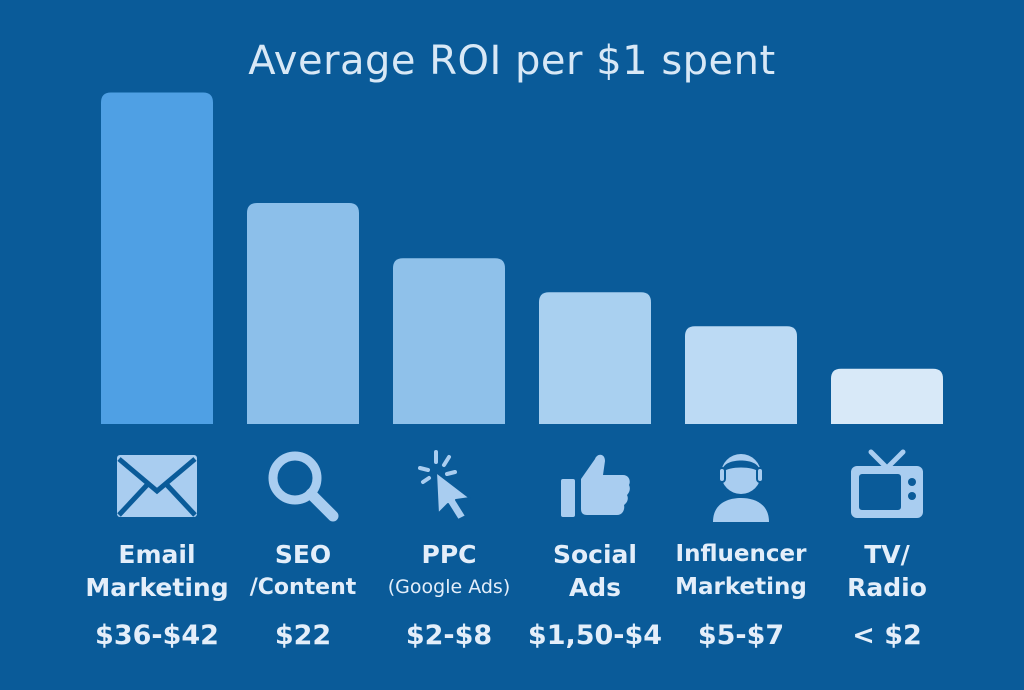  I want to click on value-label-social: $1,50-$4, so click(595, 635).